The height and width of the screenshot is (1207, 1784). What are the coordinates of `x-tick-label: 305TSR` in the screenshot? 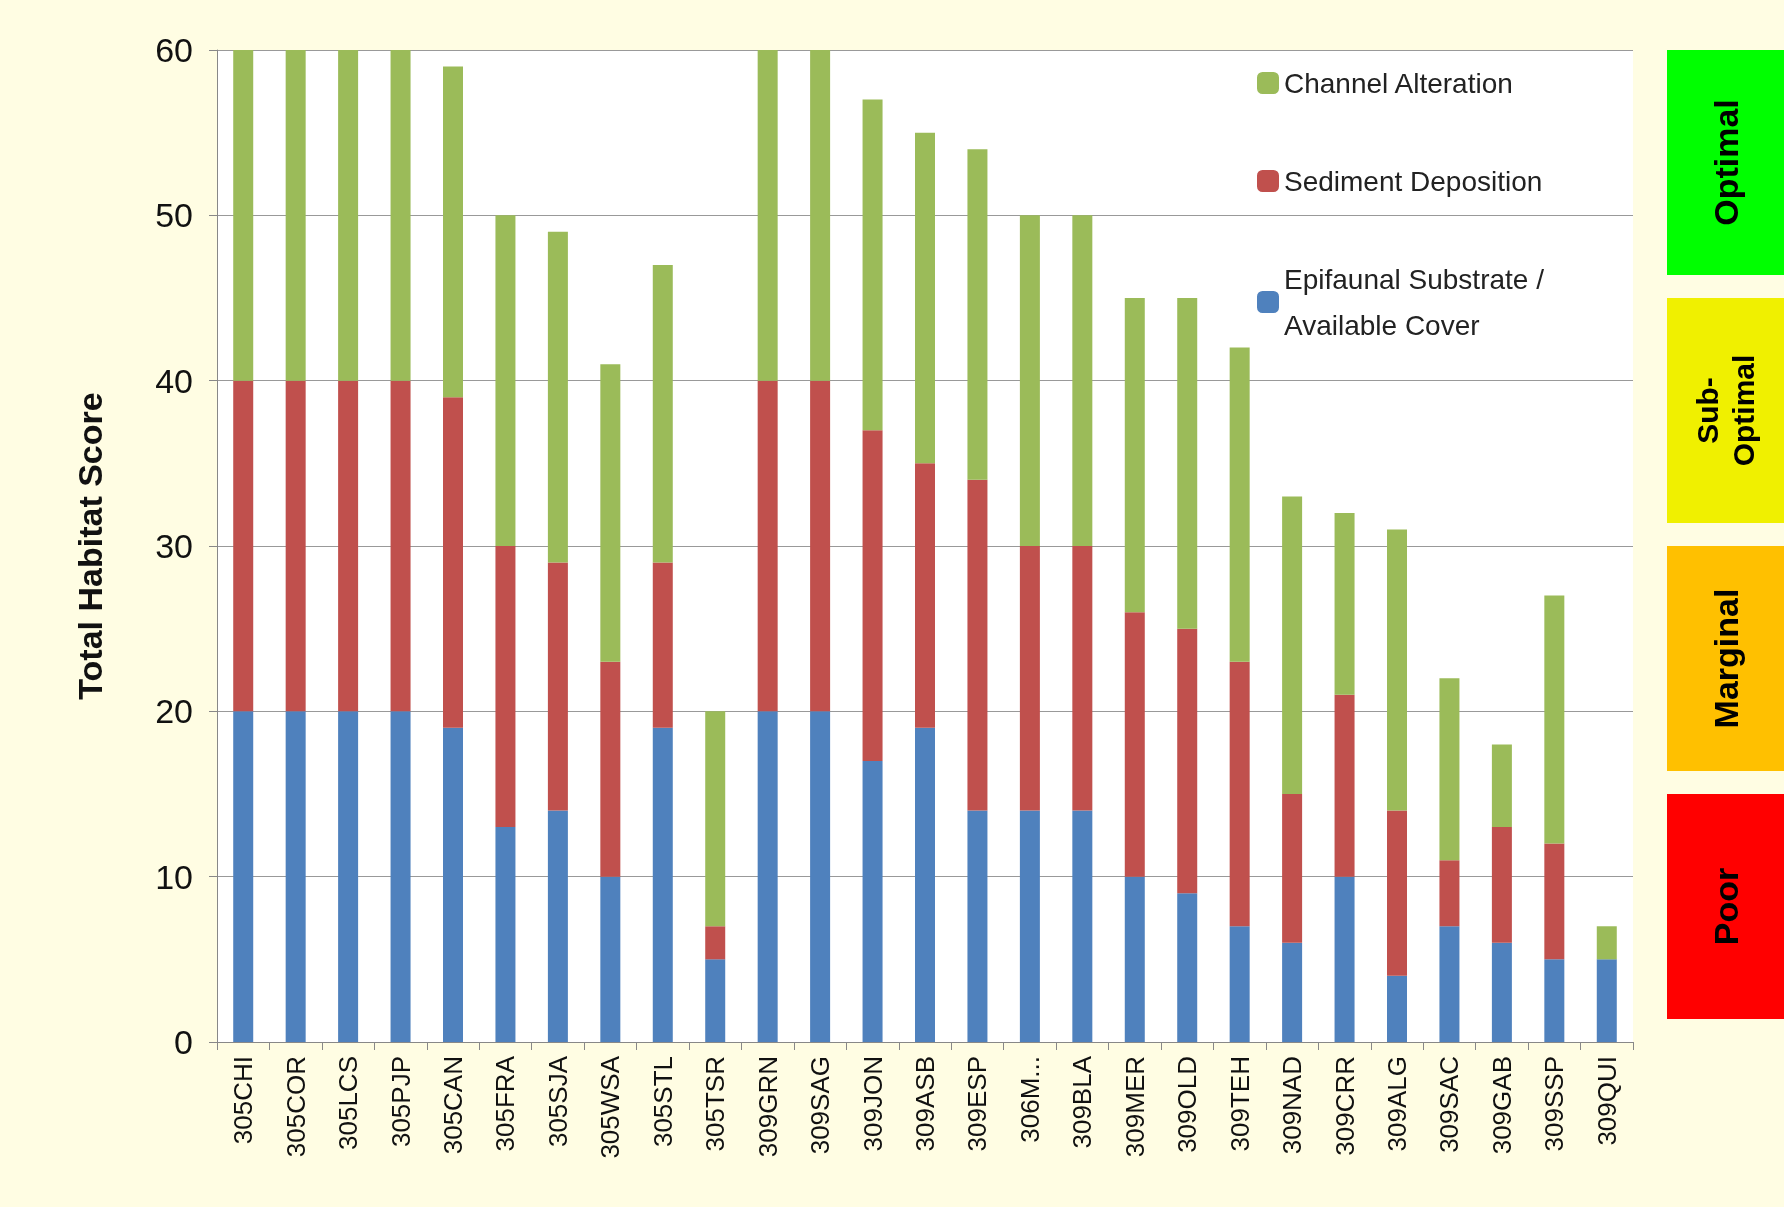 It's located at (715, 1104).